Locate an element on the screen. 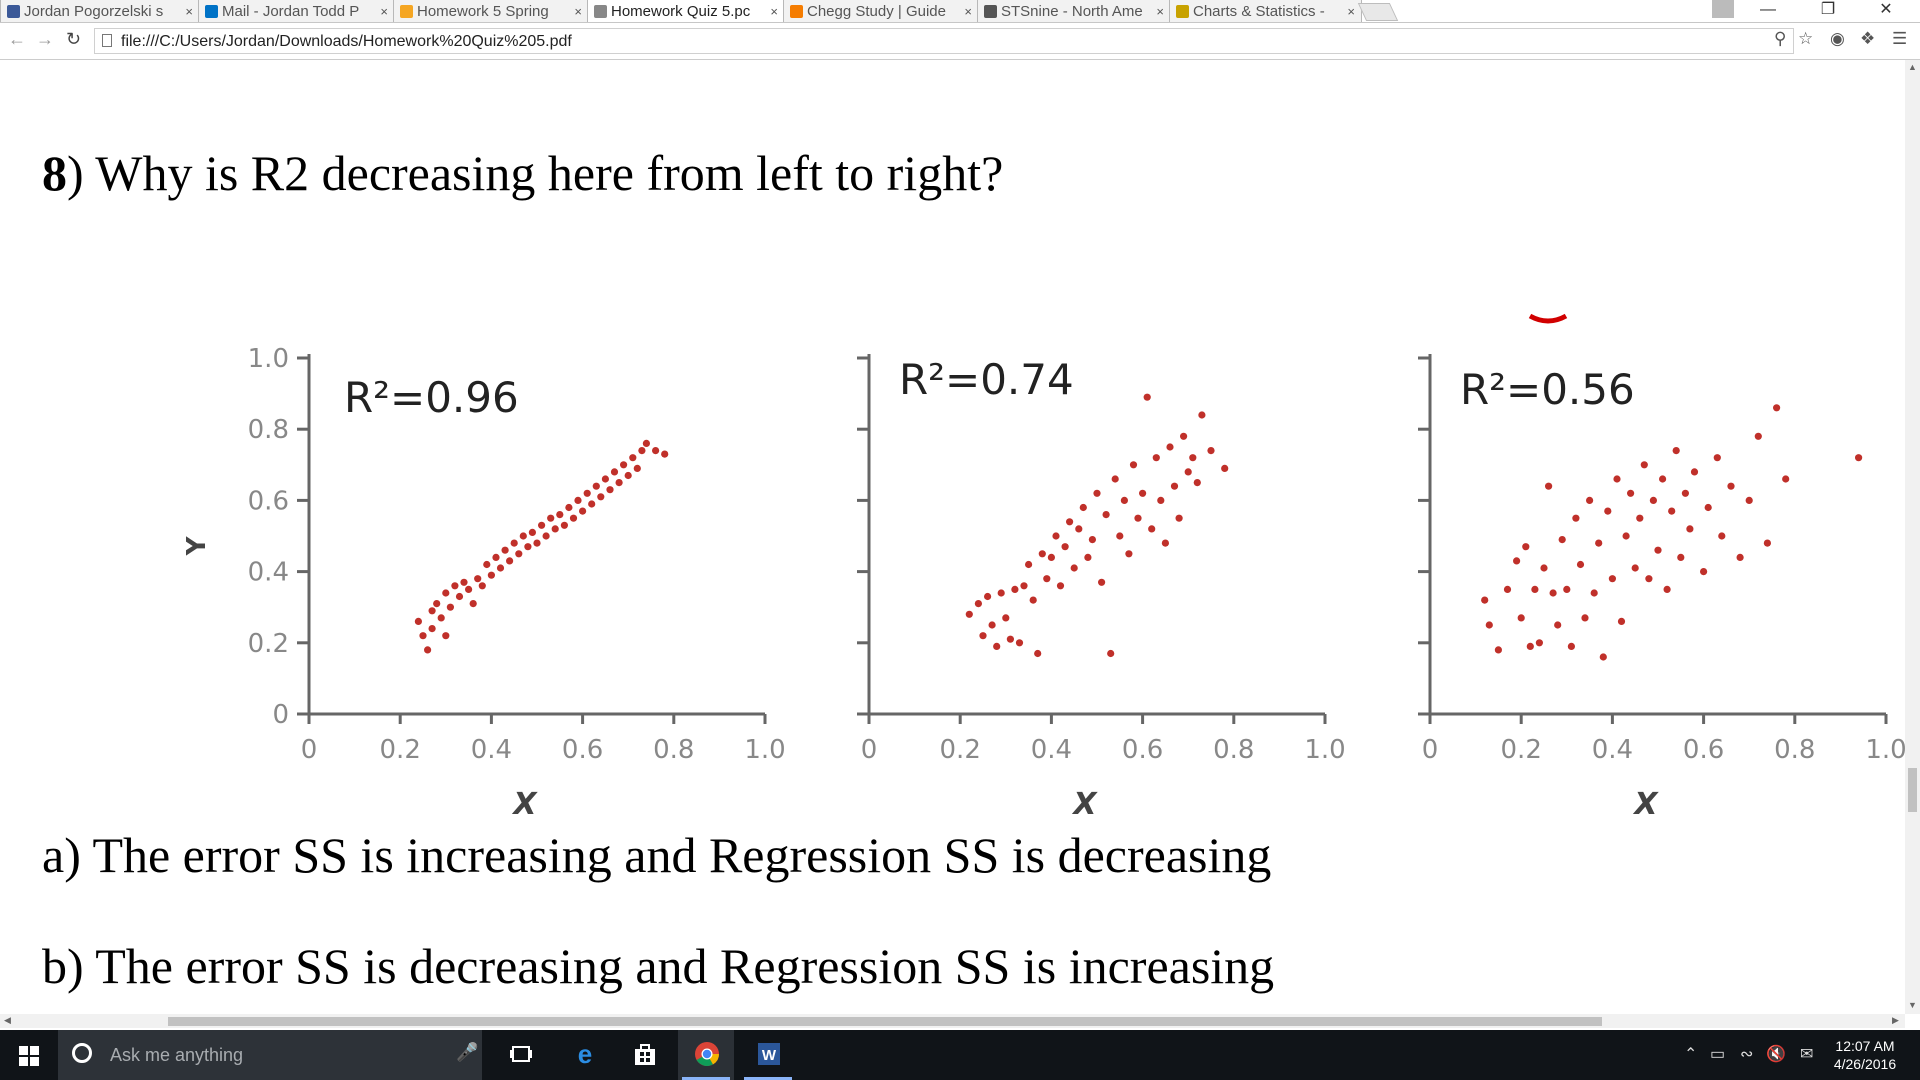 The image size is (1920, 1080). volume-muted-icon: 🔇 is located at coordinates (1776, 1054).